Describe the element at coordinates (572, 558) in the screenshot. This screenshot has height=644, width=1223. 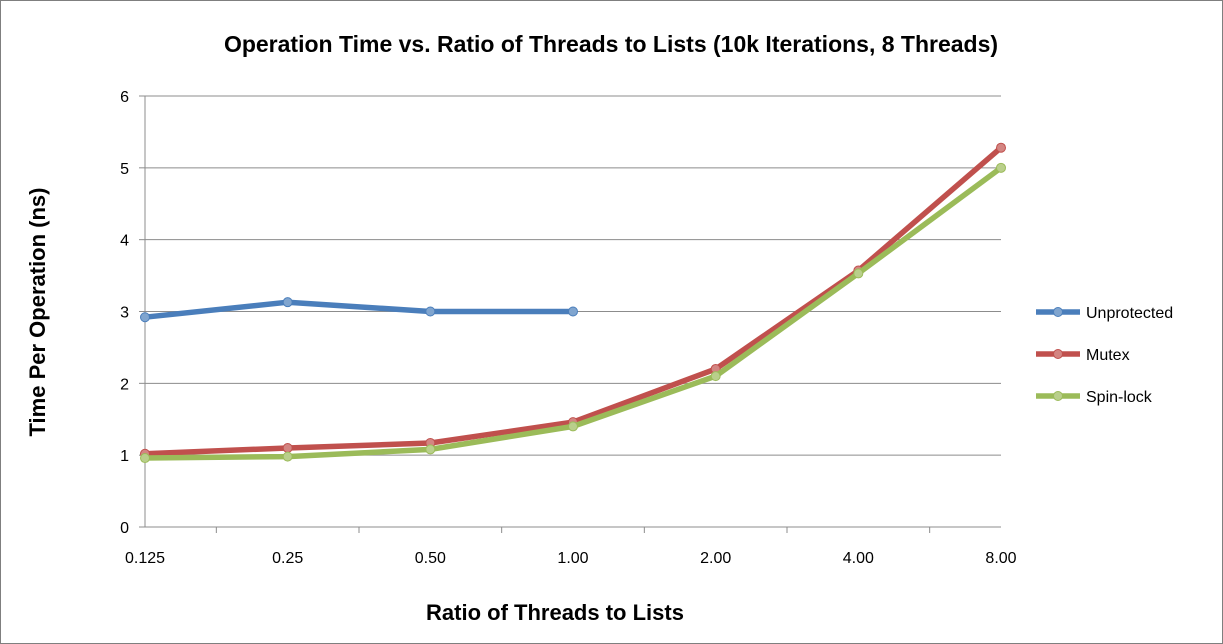
I see `x-tick-label: 1.00` at that location.